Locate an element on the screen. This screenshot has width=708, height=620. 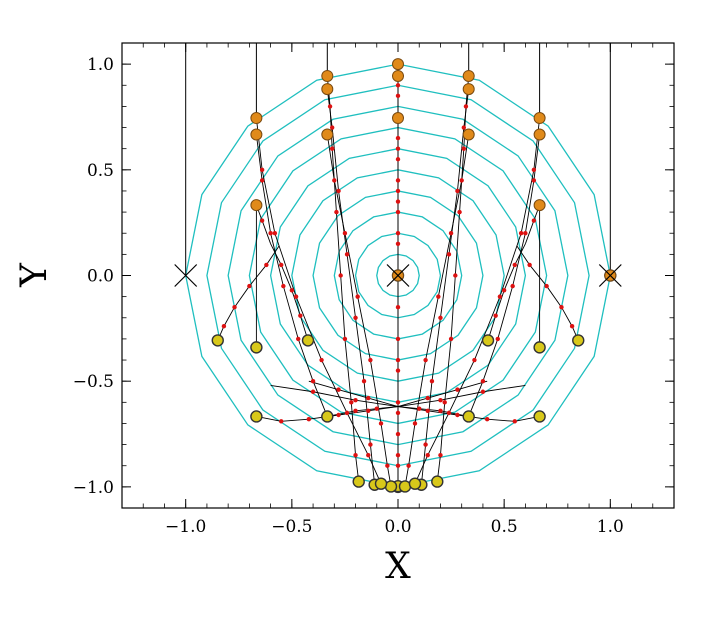
contour-ring is located at coordinates (398, 275).